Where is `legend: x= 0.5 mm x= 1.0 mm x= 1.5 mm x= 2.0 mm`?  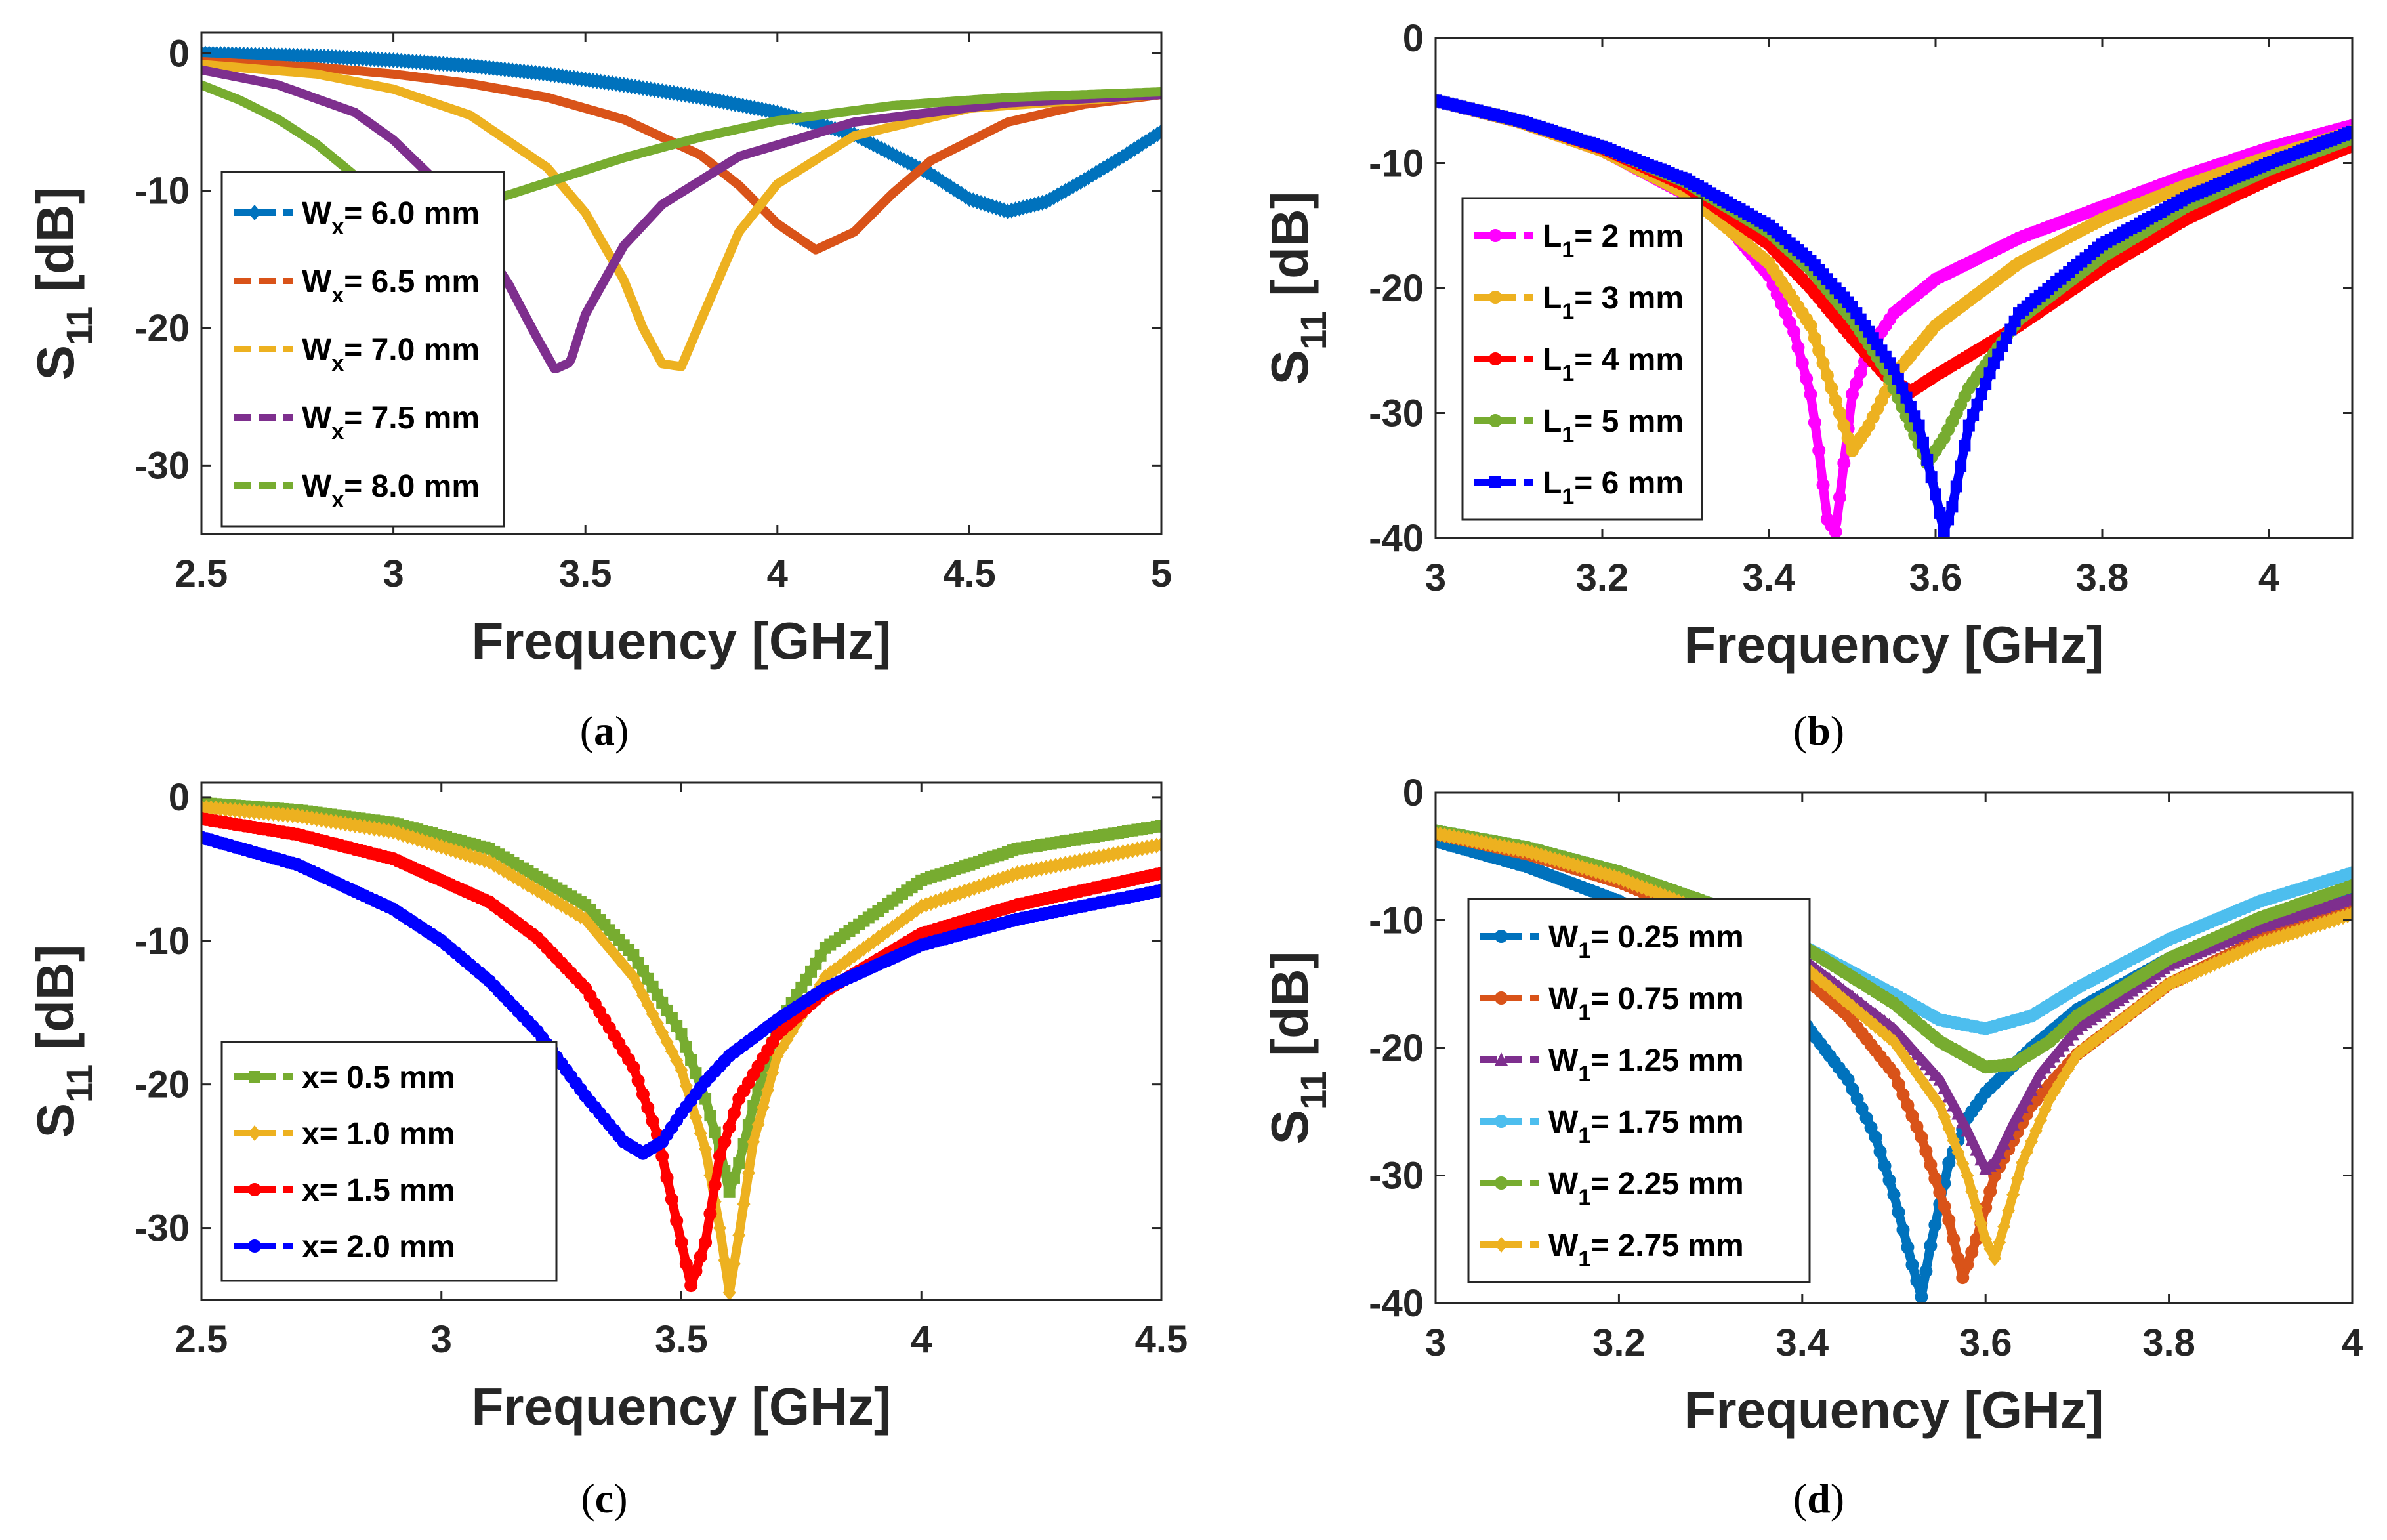
legend: x= 0.5 mm x= 1.0 mm x= 1.5 mm x= 2.0 mm is located at coordinates (389, 1161).